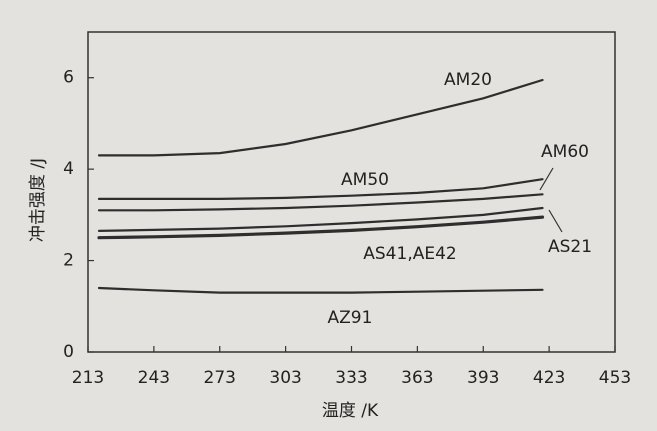 This screenshot has height=431, width=657. What do you see at coordinates (220, 378) in the screenshot?
I see `x-tick-label: 273` at bounding box center [220, 378].